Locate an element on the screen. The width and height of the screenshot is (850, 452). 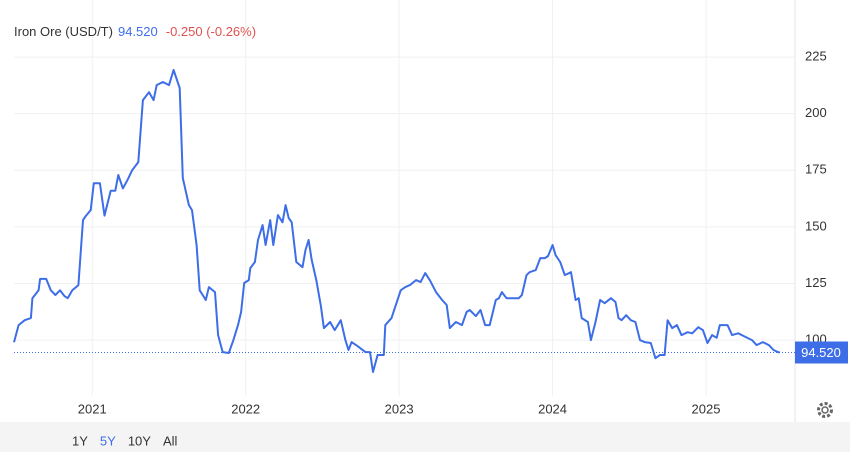
x-tick-label: 2025 is located at coordinates (706, 408).